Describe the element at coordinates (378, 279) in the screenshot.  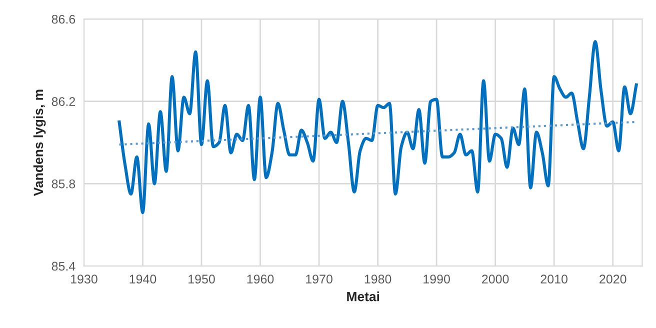
I see `x-tick-label: 1980` at that location.